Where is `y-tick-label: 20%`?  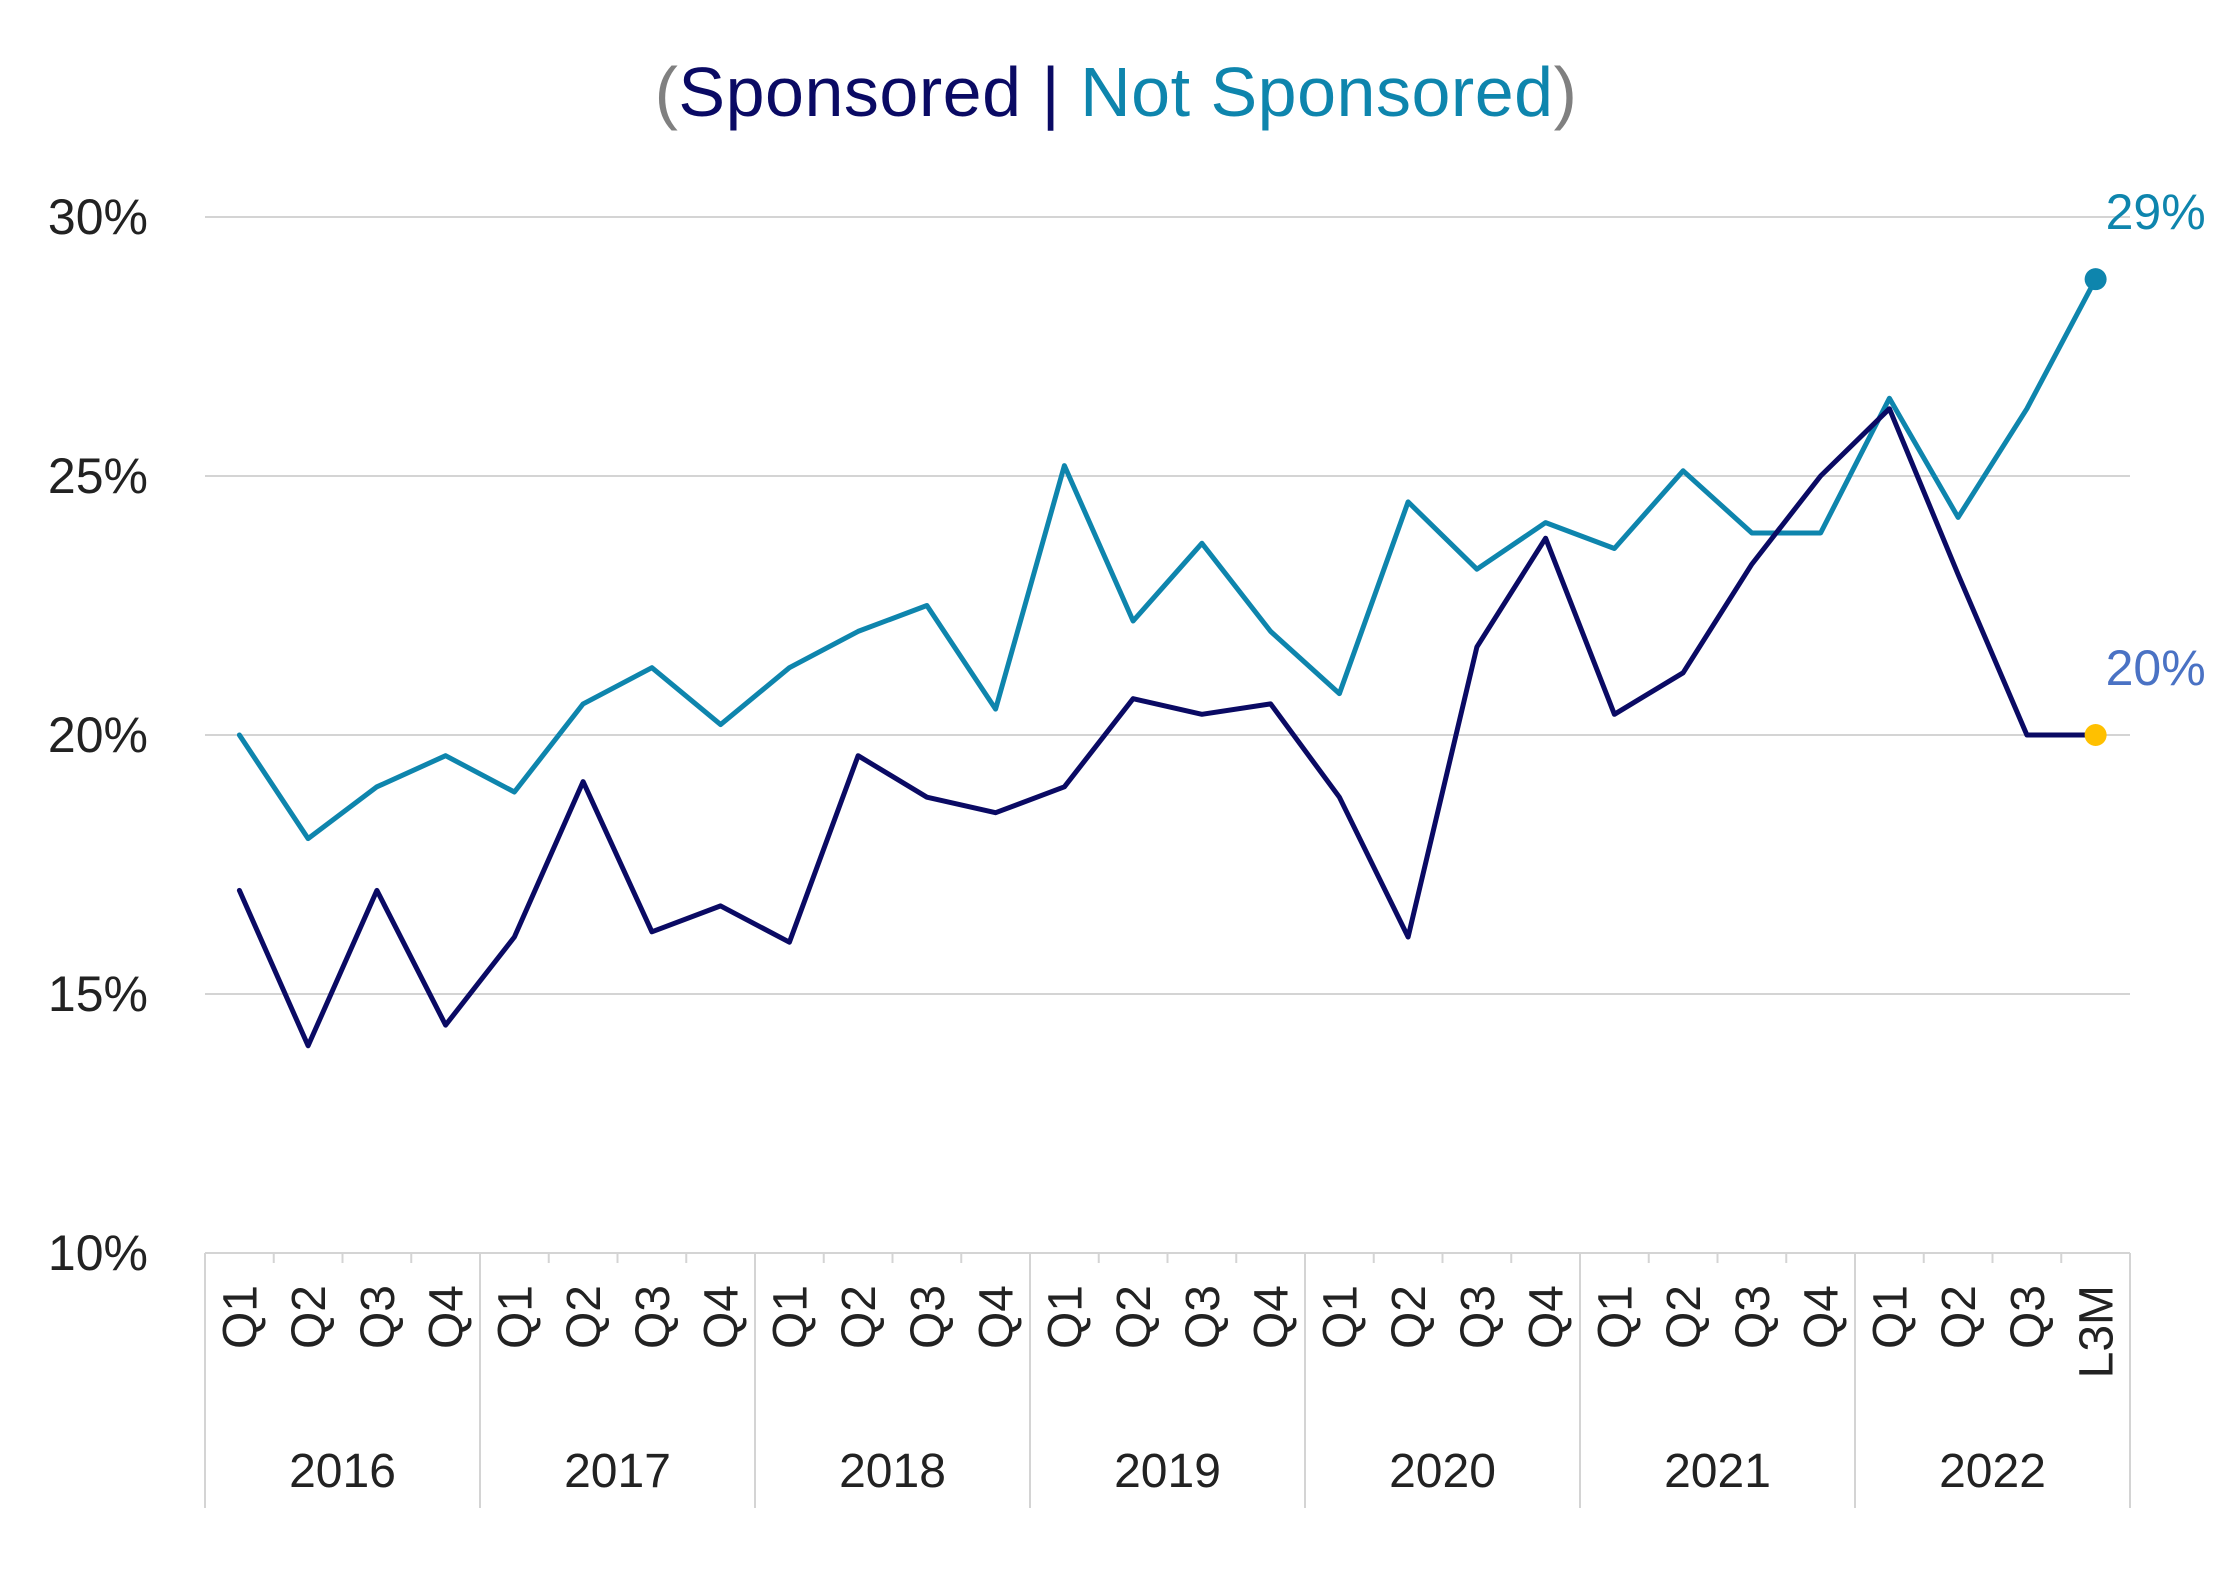
y-tick-label: 20% is located at coordinates (98, 735).